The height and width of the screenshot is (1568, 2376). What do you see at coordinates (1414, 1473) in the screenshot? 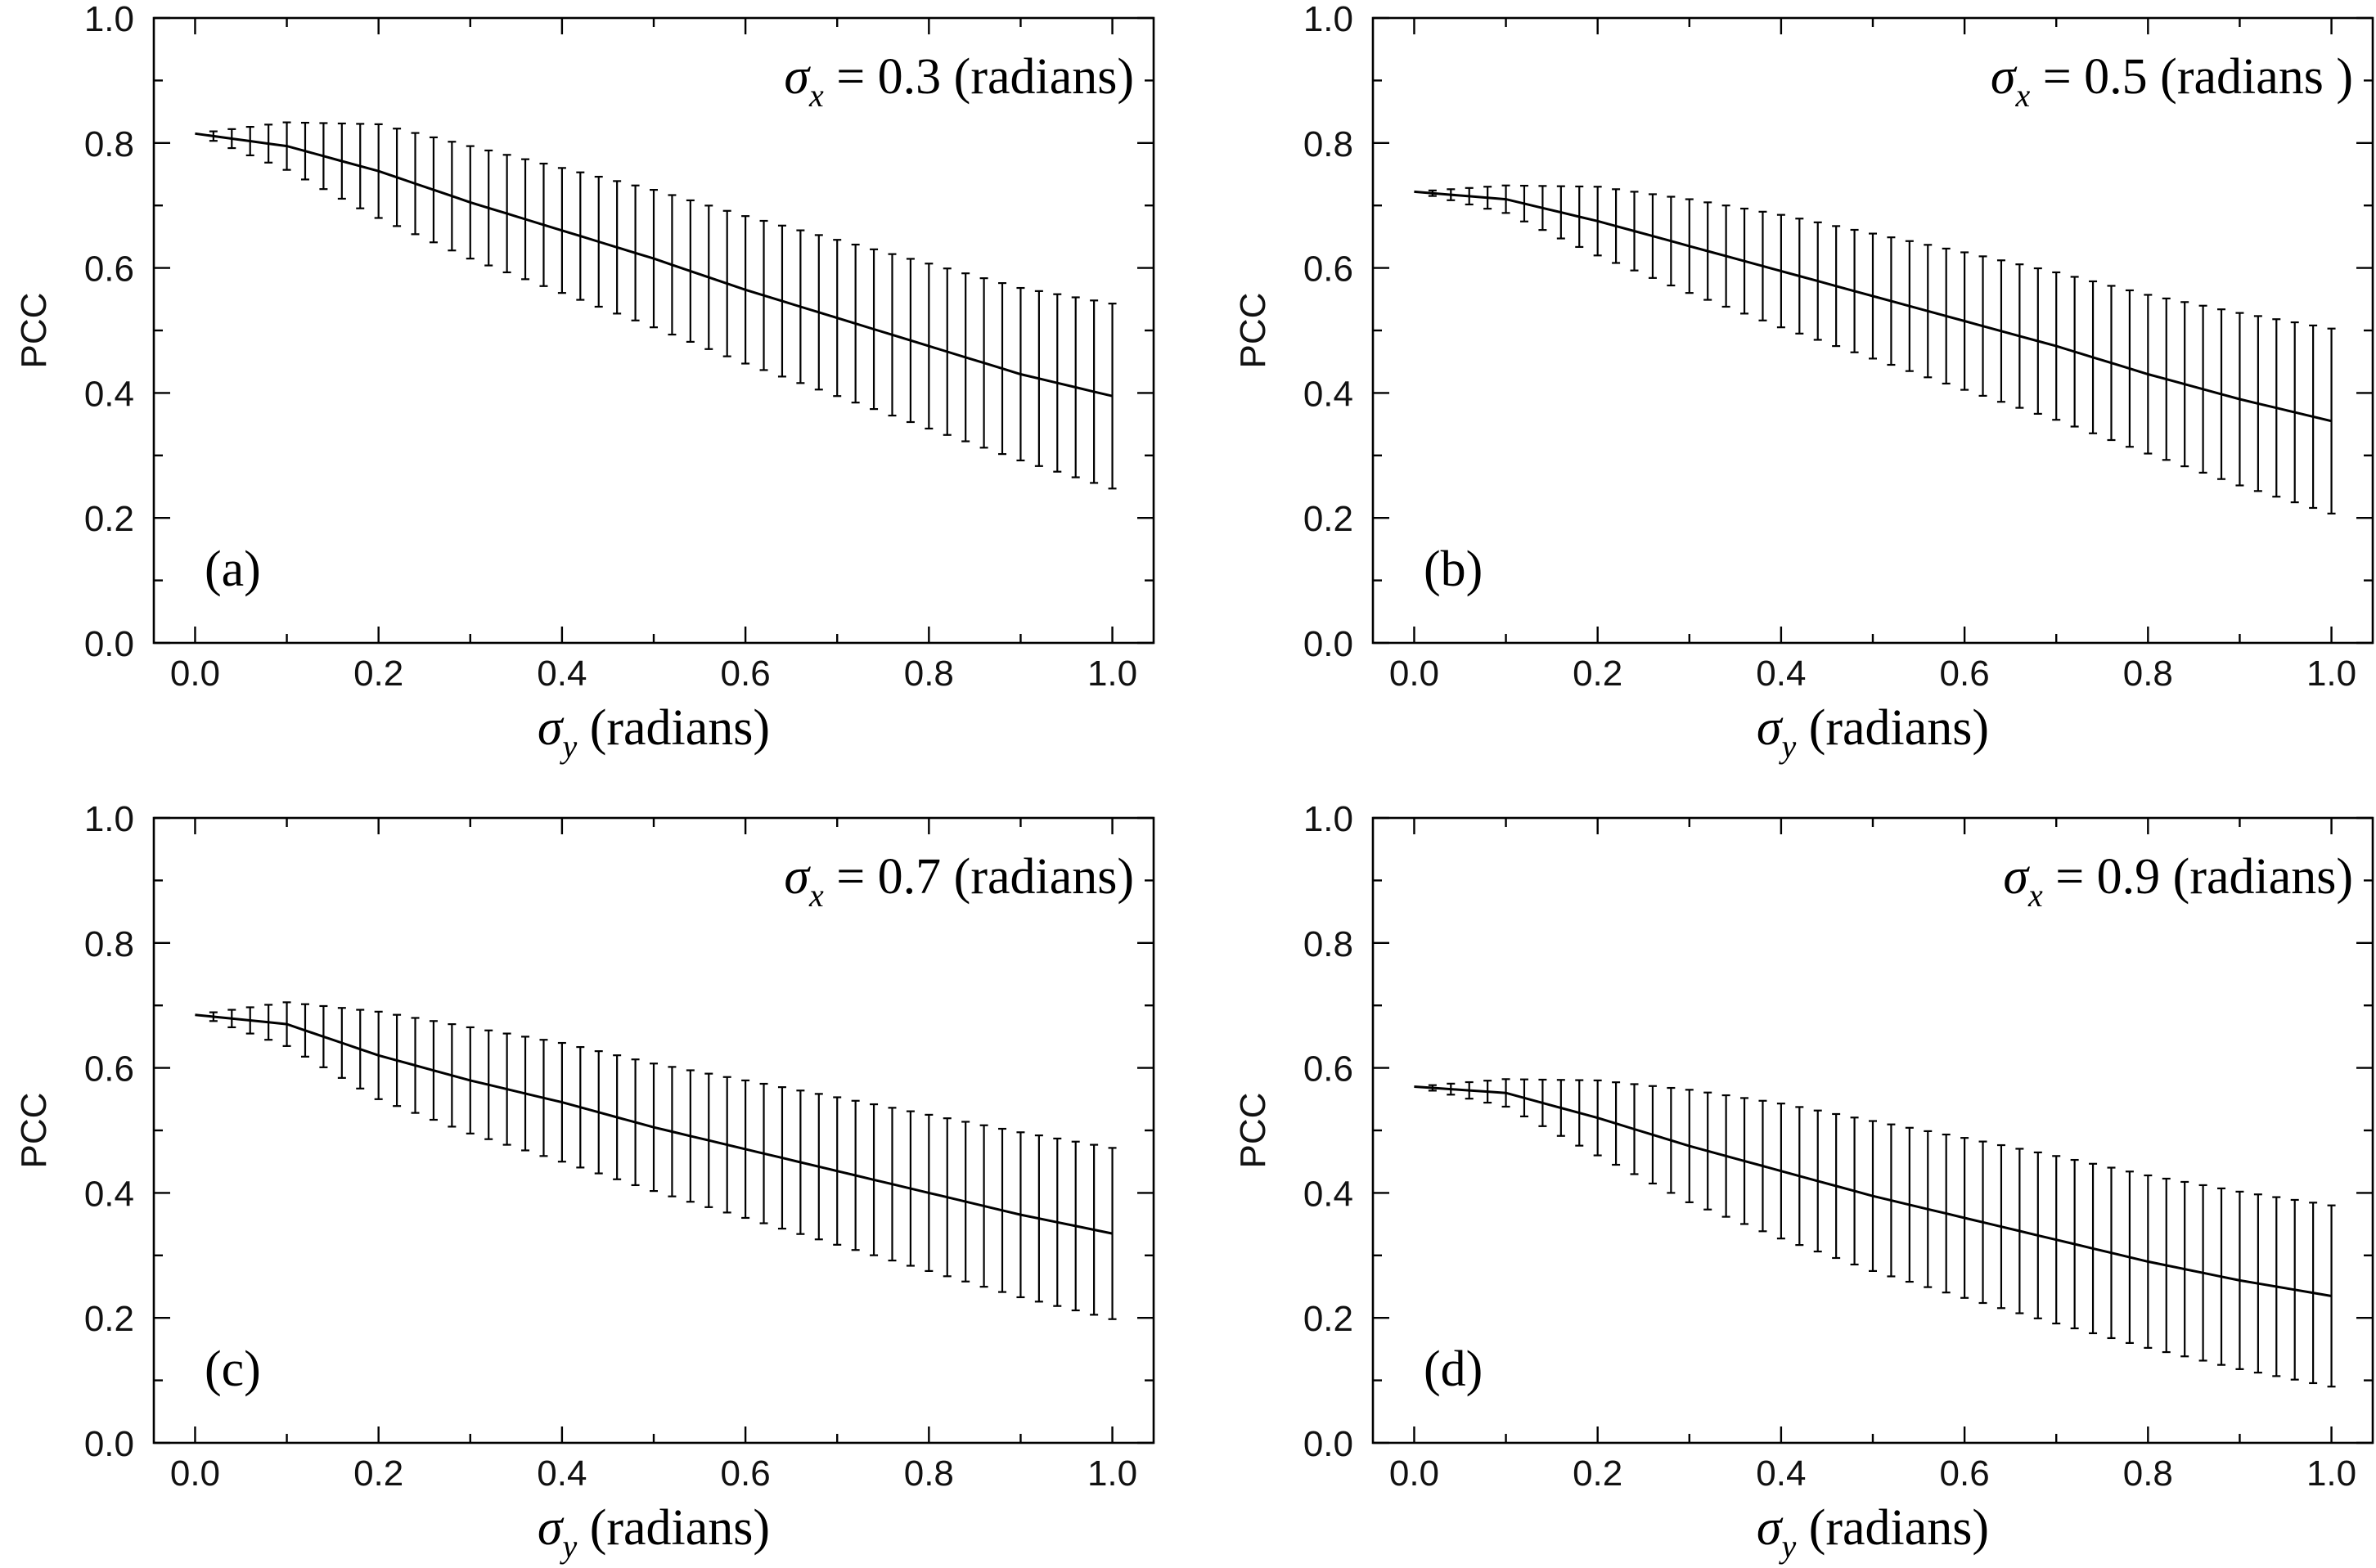
I see `x-tick-label: 0.0` at bounding box center [1414, 1473].